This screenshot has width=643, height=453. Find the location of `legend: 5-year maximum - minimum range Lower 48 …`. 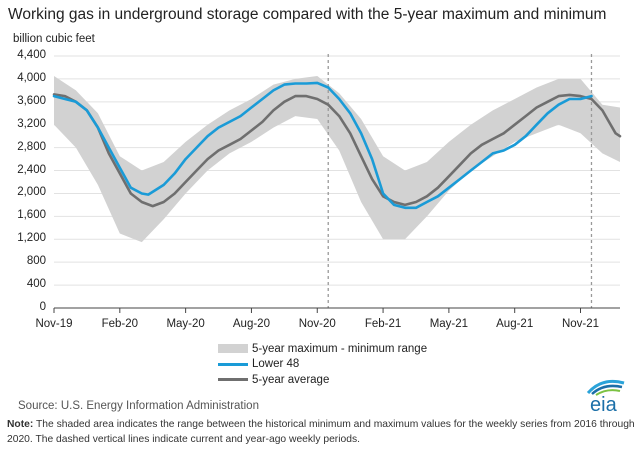

legend: 5-year maximum - minimum range Lower 48 … is located at coordinates (322, 364).